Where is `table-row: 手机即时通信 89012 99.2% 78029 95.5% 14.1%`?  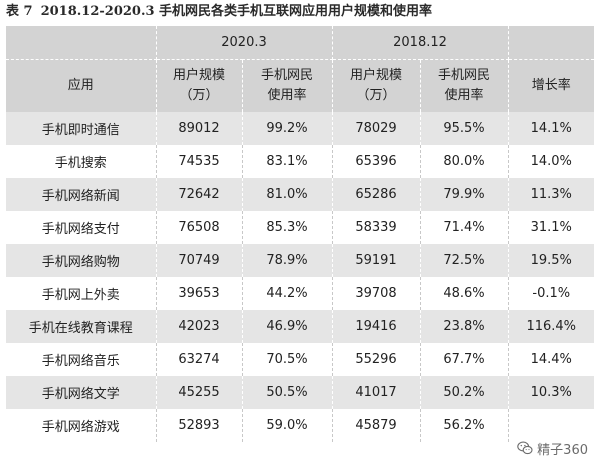 table-row: 手机即时通信 89012 99.2% 78029 95.5% 14.1% is located at coordinates (300, 128).